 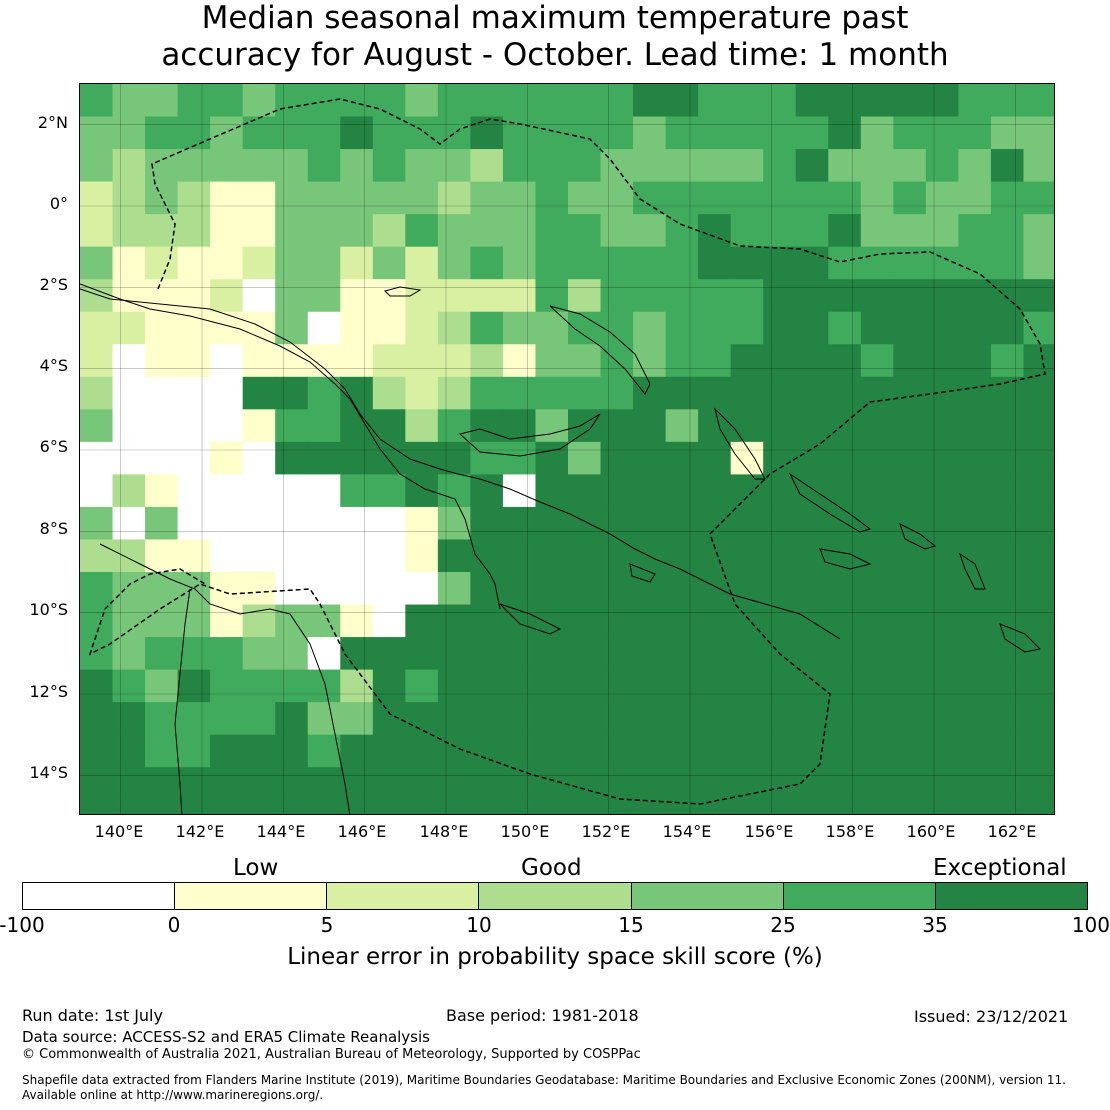 I want to click on colorbar-segment, so click(x=555, y=896).